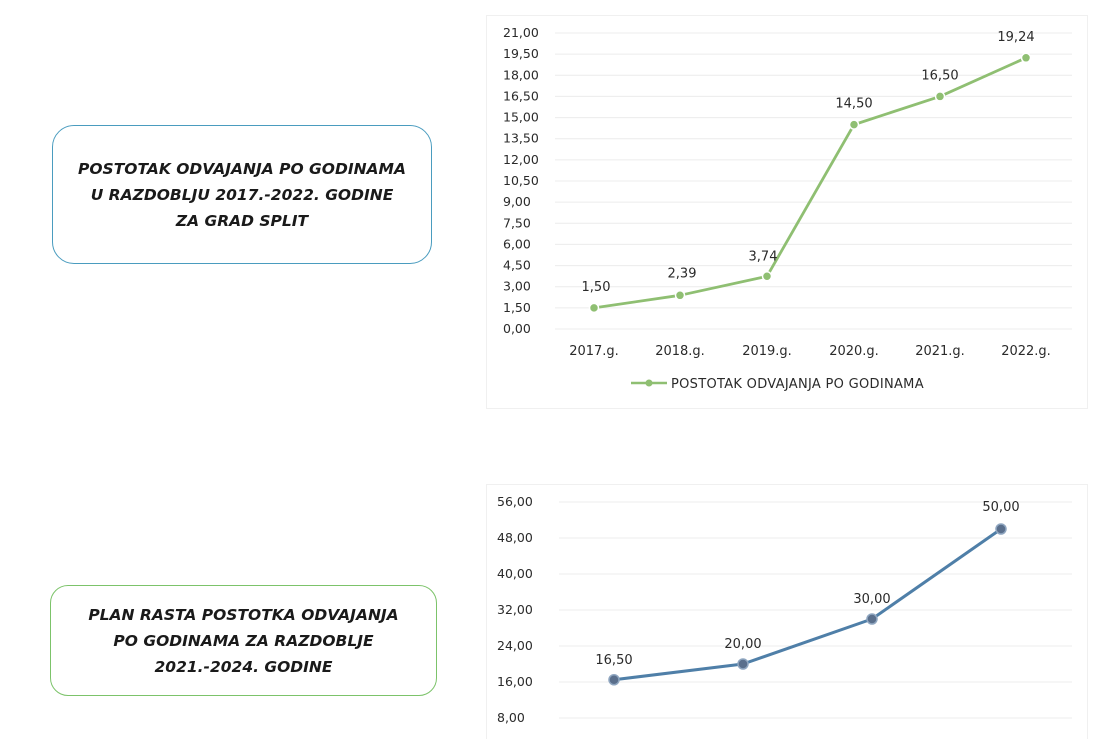 This screenshot has height=743, width=1115. Describe the element at coordinates (517, 307) in the screenshot. I see `y-tick-label: 1,50` at that location.